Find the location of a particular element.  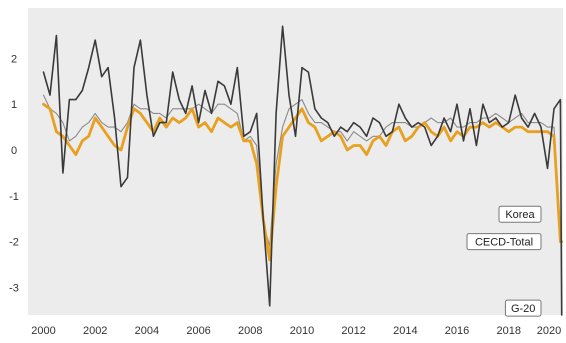

y-tick-label: 2 is located at coordinates (14, 59).